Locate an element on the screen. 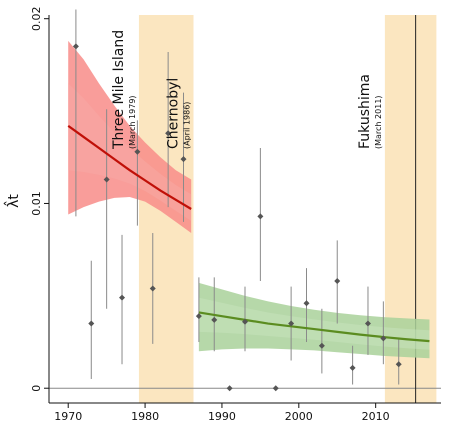 The width and height of the screenshot is (457, 431). data-point-1979 is located at coordinates (137, 151).